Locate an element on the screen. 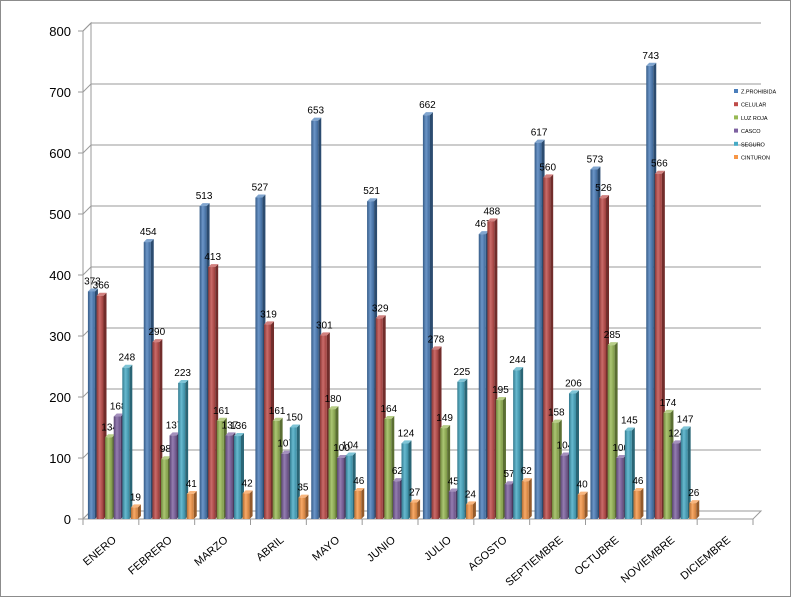 The width and height of the screenshot is (791, 598). legend-entry: CINTURON is located at coordinates (755, 159).